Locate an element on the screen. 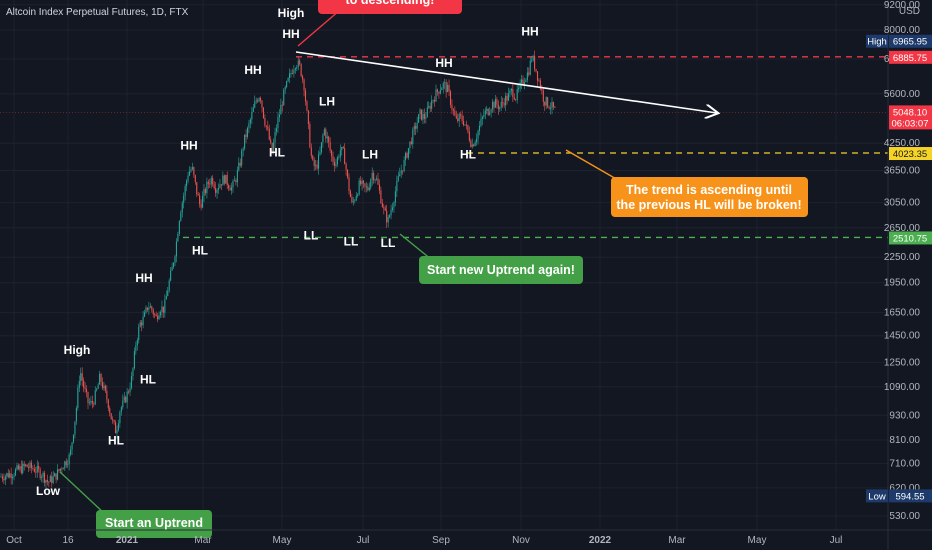 The width and height of the screenshot is (932, 550). price-tick-label: 9200.00 is located at coordinates (902, 5).